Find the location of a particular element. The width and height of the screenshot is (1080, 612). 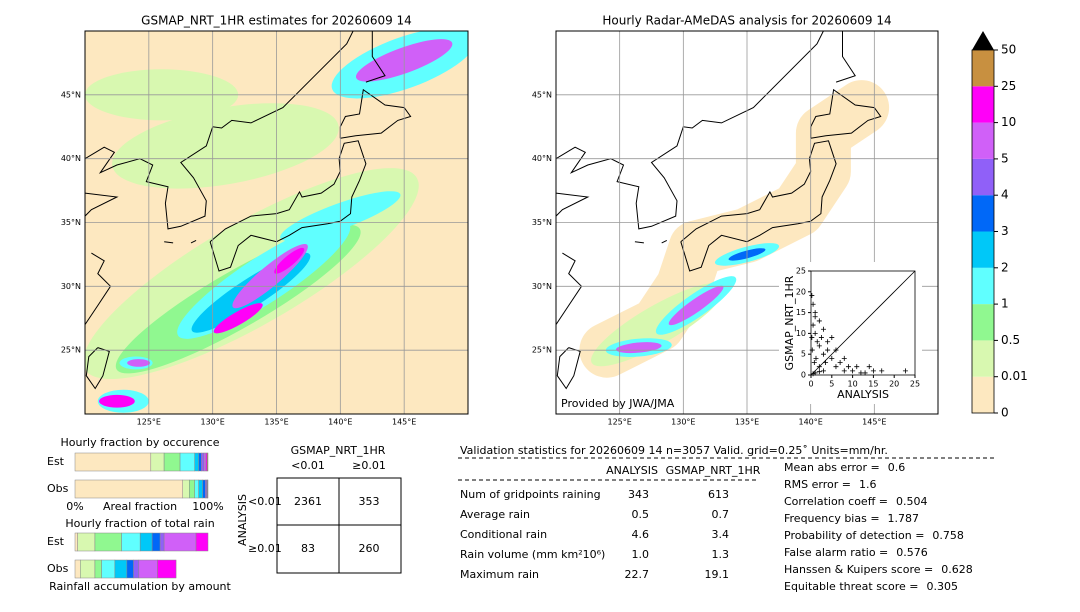

colorbar-label: 0.01 is located at coordinates (1014, 376).